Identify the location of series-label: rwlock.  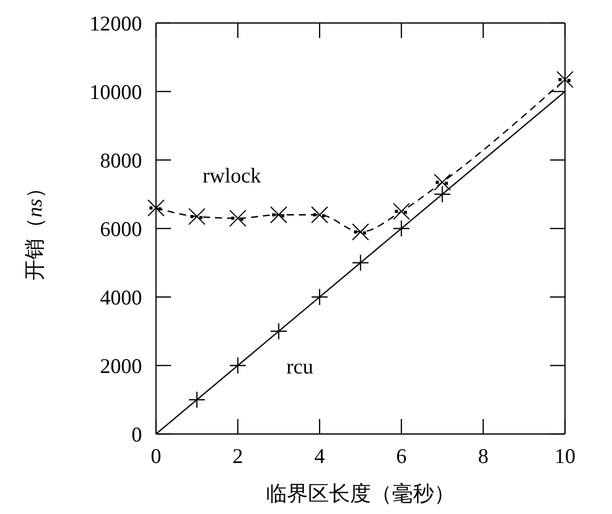
(231, 176).